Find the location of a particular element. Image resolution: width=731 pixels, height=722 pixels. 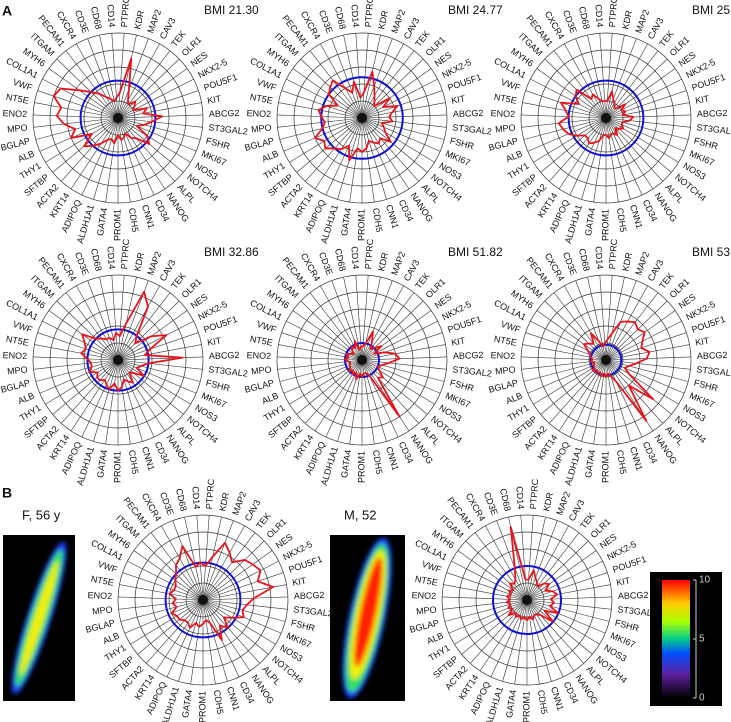

category-label: MPO is located at coordinates (17, 128).